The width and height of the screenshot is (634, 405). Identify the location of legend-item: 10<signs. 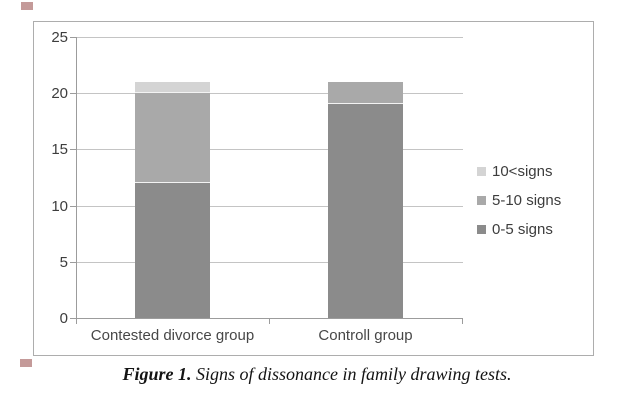
(519, 171).